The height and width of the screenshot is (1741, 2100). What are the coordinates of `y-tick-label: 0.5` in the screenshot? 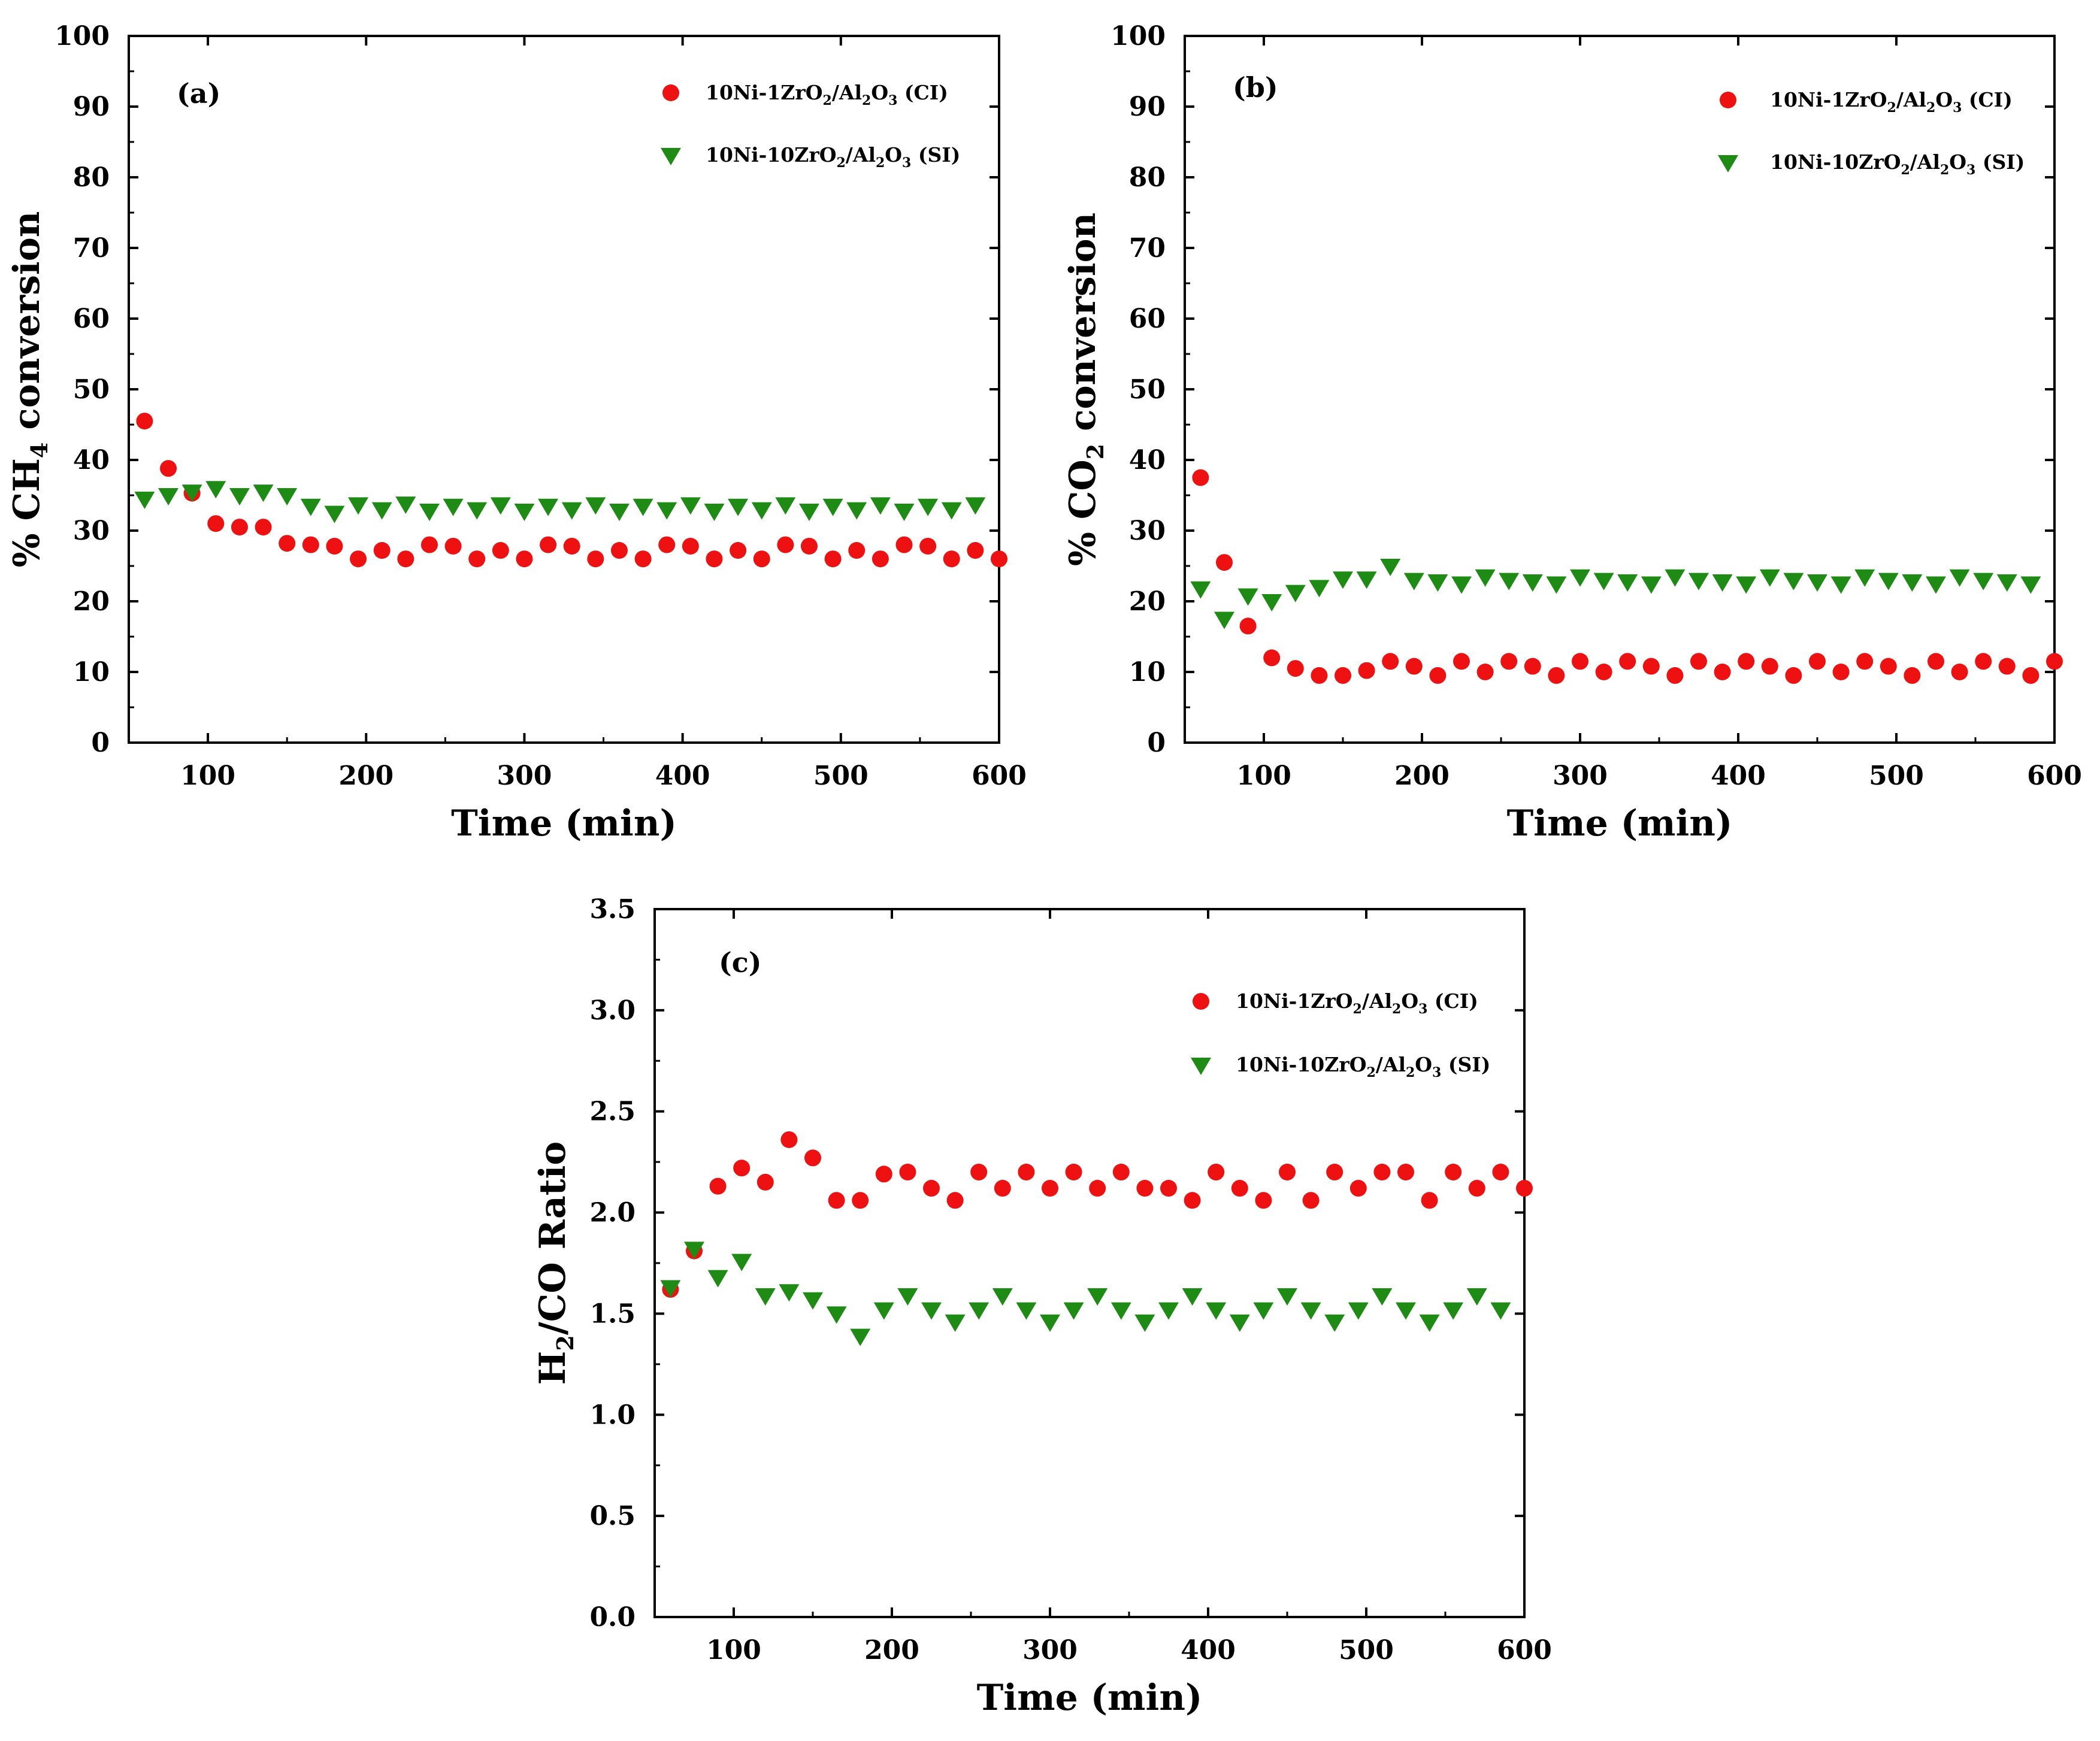 It's located at (612, 1516).